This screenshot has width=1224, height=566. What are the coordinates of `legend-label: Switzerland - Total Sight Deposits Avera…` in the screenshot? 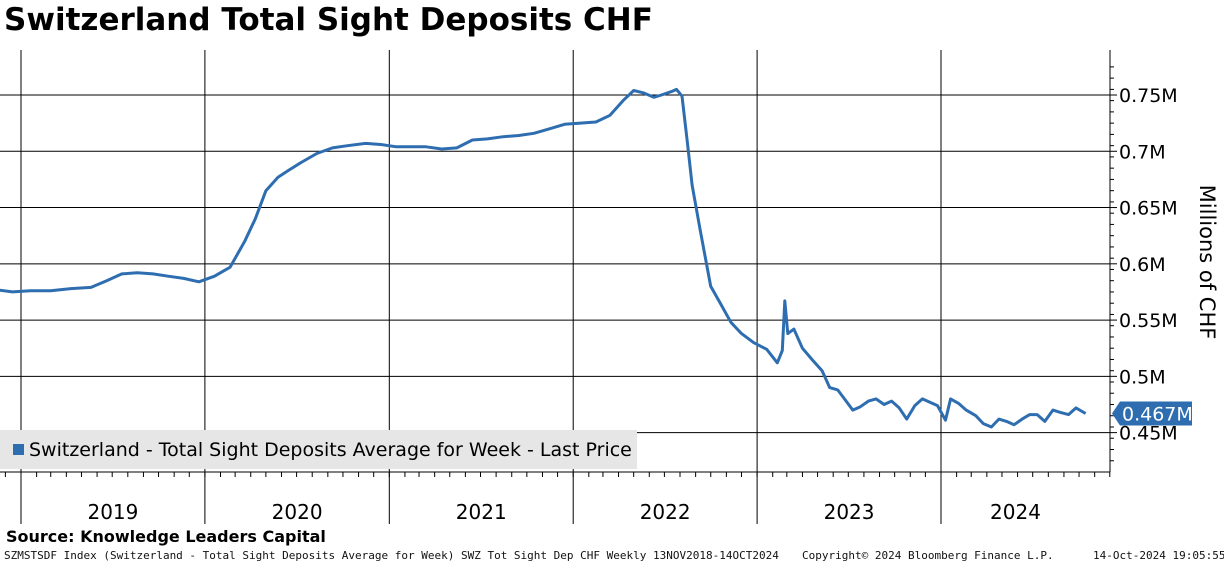 It's located at (330, 449).